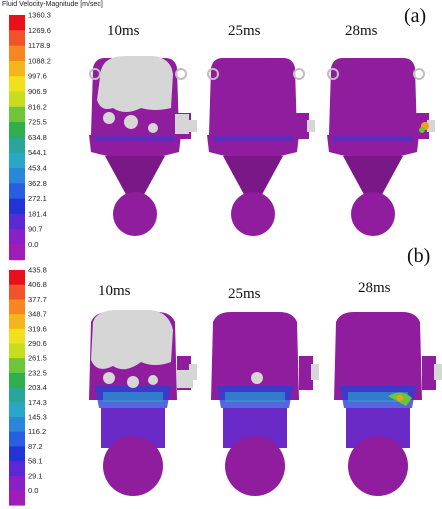 Image resolution: width=442 pixels, height=509 pixels. What do you see at coordinates (418, 256) in the screenshot?
I see `panel-label-b: (b)` at bounding box center [418, 256].